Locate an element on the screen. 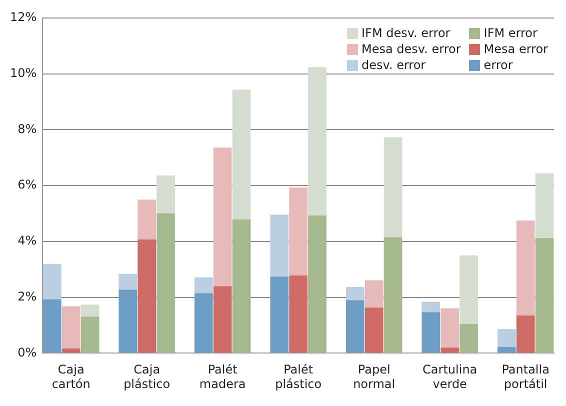 This screenshot has height=406, width=566. x-tick-label: Papel normal is located at coordinates (374, 376).